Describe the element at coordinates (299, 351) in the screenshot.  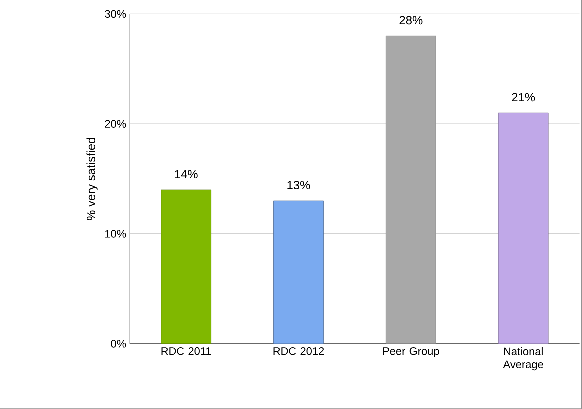
I see `x-tick-label: RDC 2012` at that location.